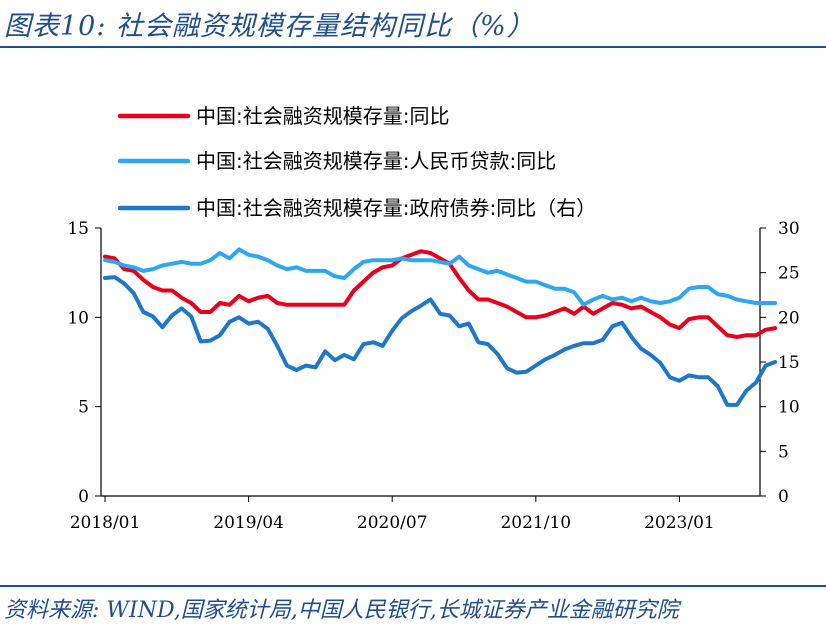  What do you see at coordinates (105, 523) in the screenshot?
I see `x-tick-label: 2018/01` at bounding box center [105, 523].